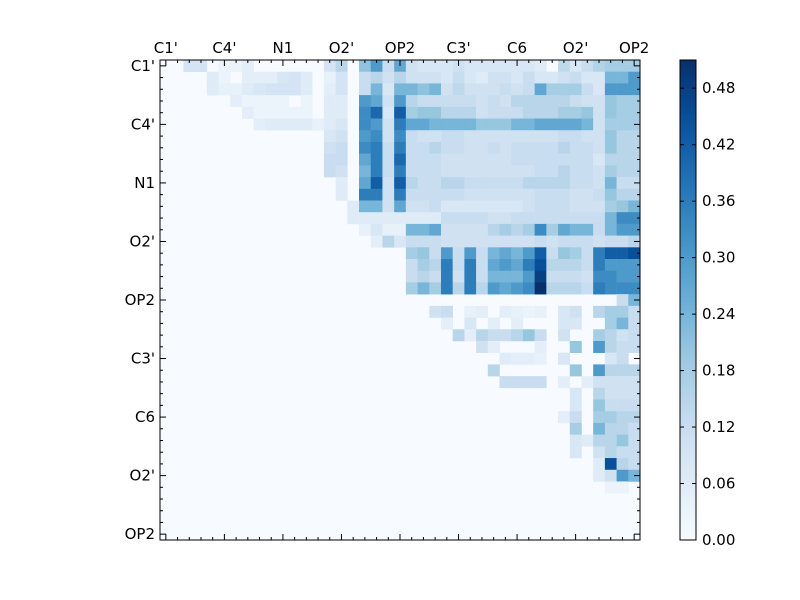 Image resolution: width=800 pixels, height=600 pixels. I want to click on colorbar-tick-label: 0.06, so click(718, 484).